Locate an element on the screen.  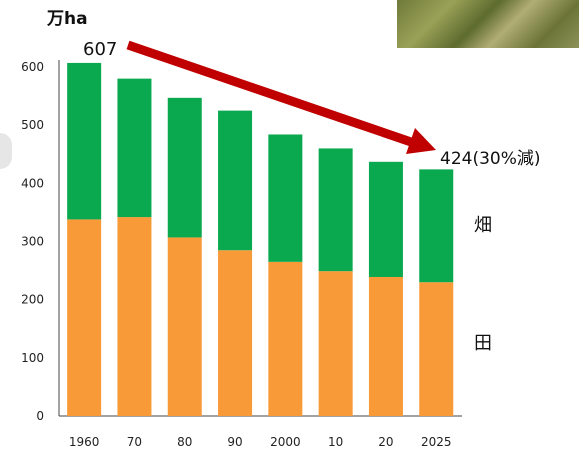
x-tick-label-0: 1960 is located at coordinates (84, 442).